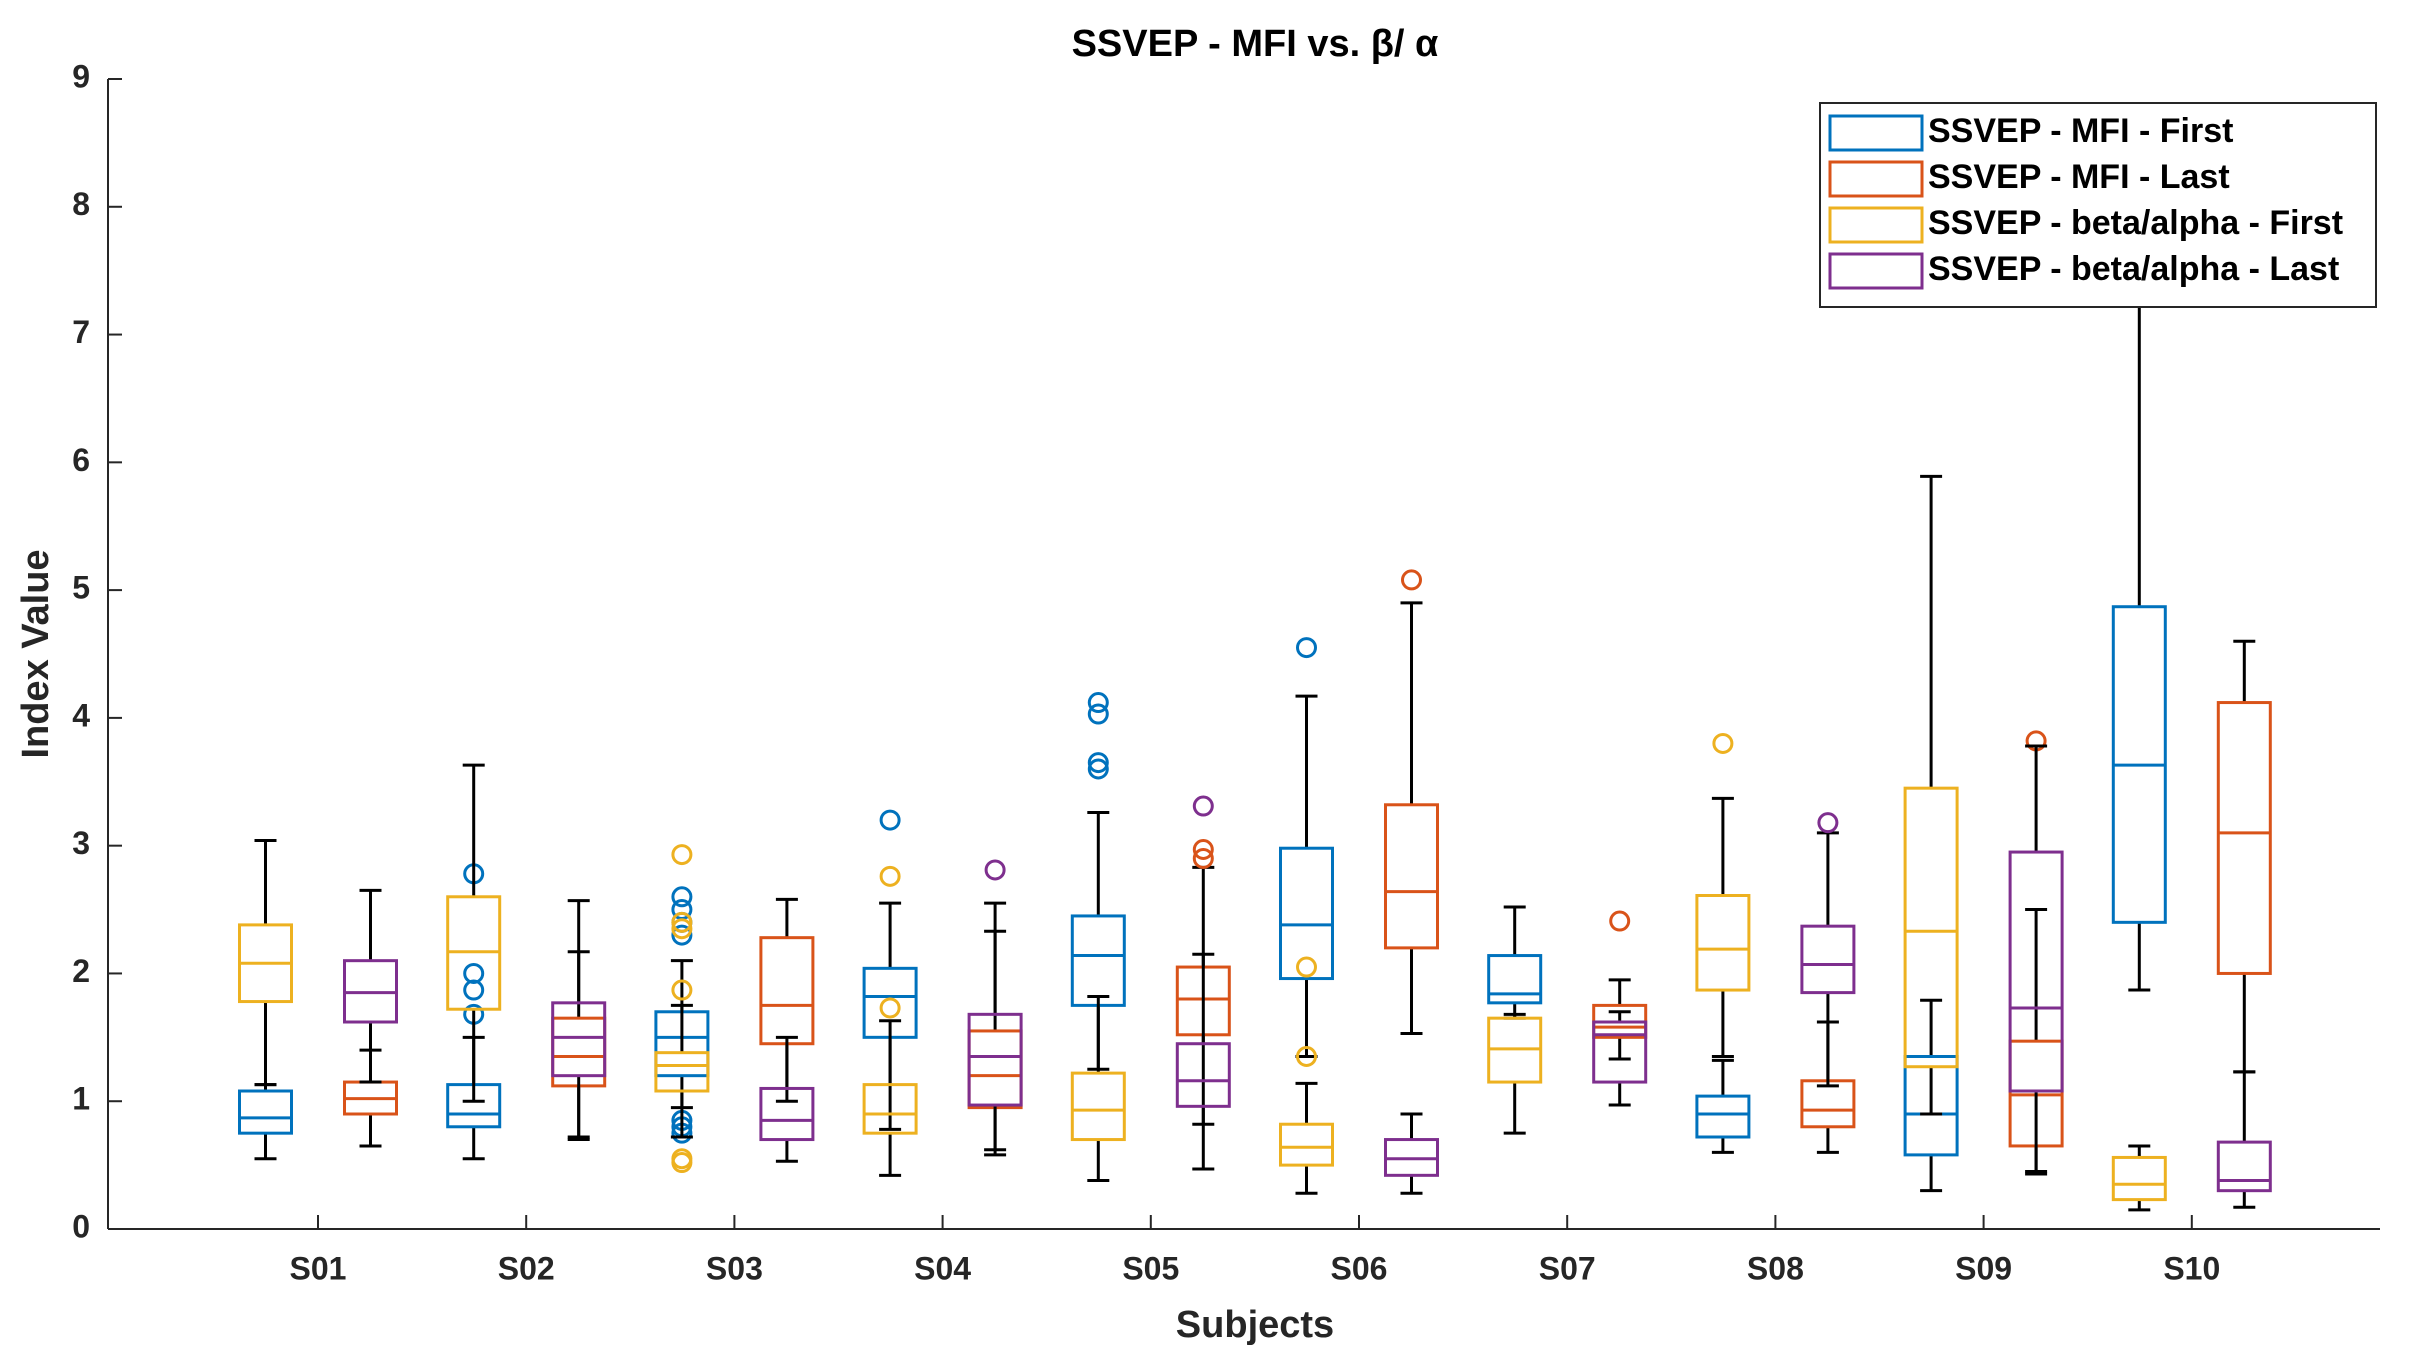 The image size is (2411, 1353). Describe the element at coordinates (1775, 1268) in the screenshot. I see `x-tick-label: S08` at that location.